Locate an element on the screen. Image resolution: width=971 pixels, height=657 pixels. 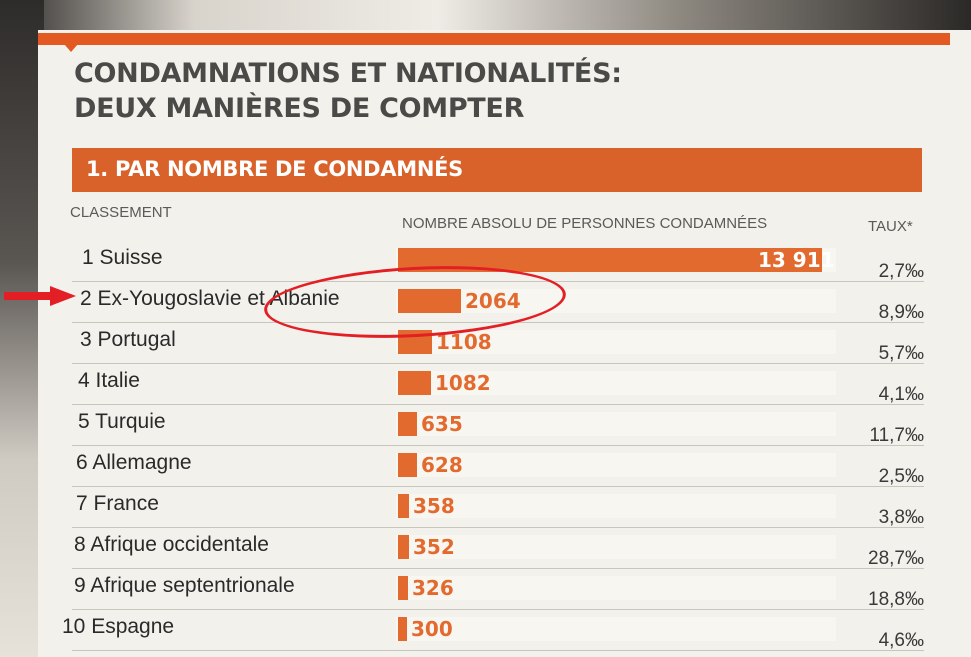
rate-label: 4,6‰ is located at coordinates (901, 640).